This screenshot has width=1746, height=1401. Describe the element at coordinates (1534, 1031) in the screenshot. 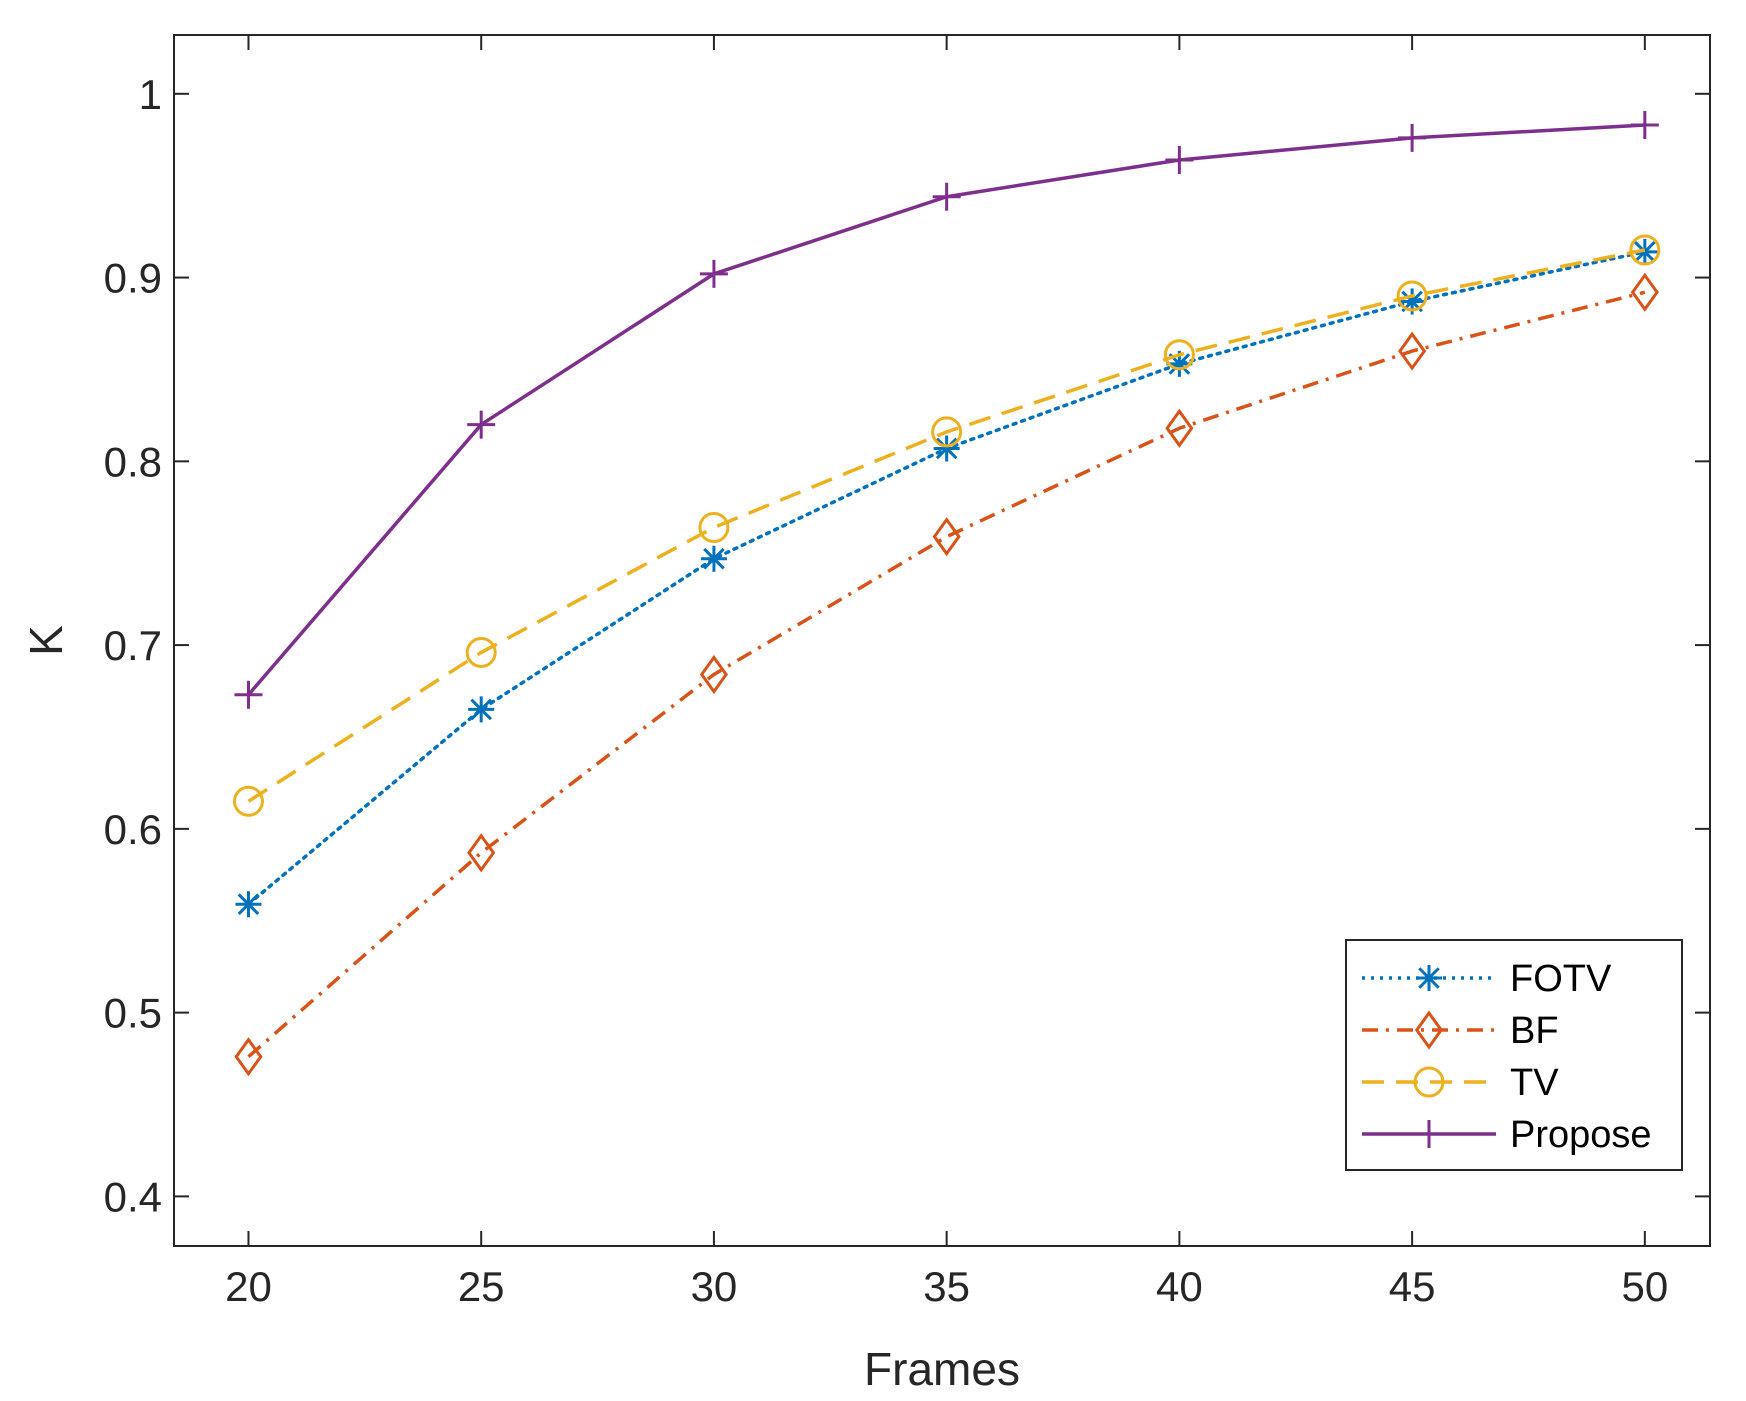

I see `legend-label-bf: BF` at that location.